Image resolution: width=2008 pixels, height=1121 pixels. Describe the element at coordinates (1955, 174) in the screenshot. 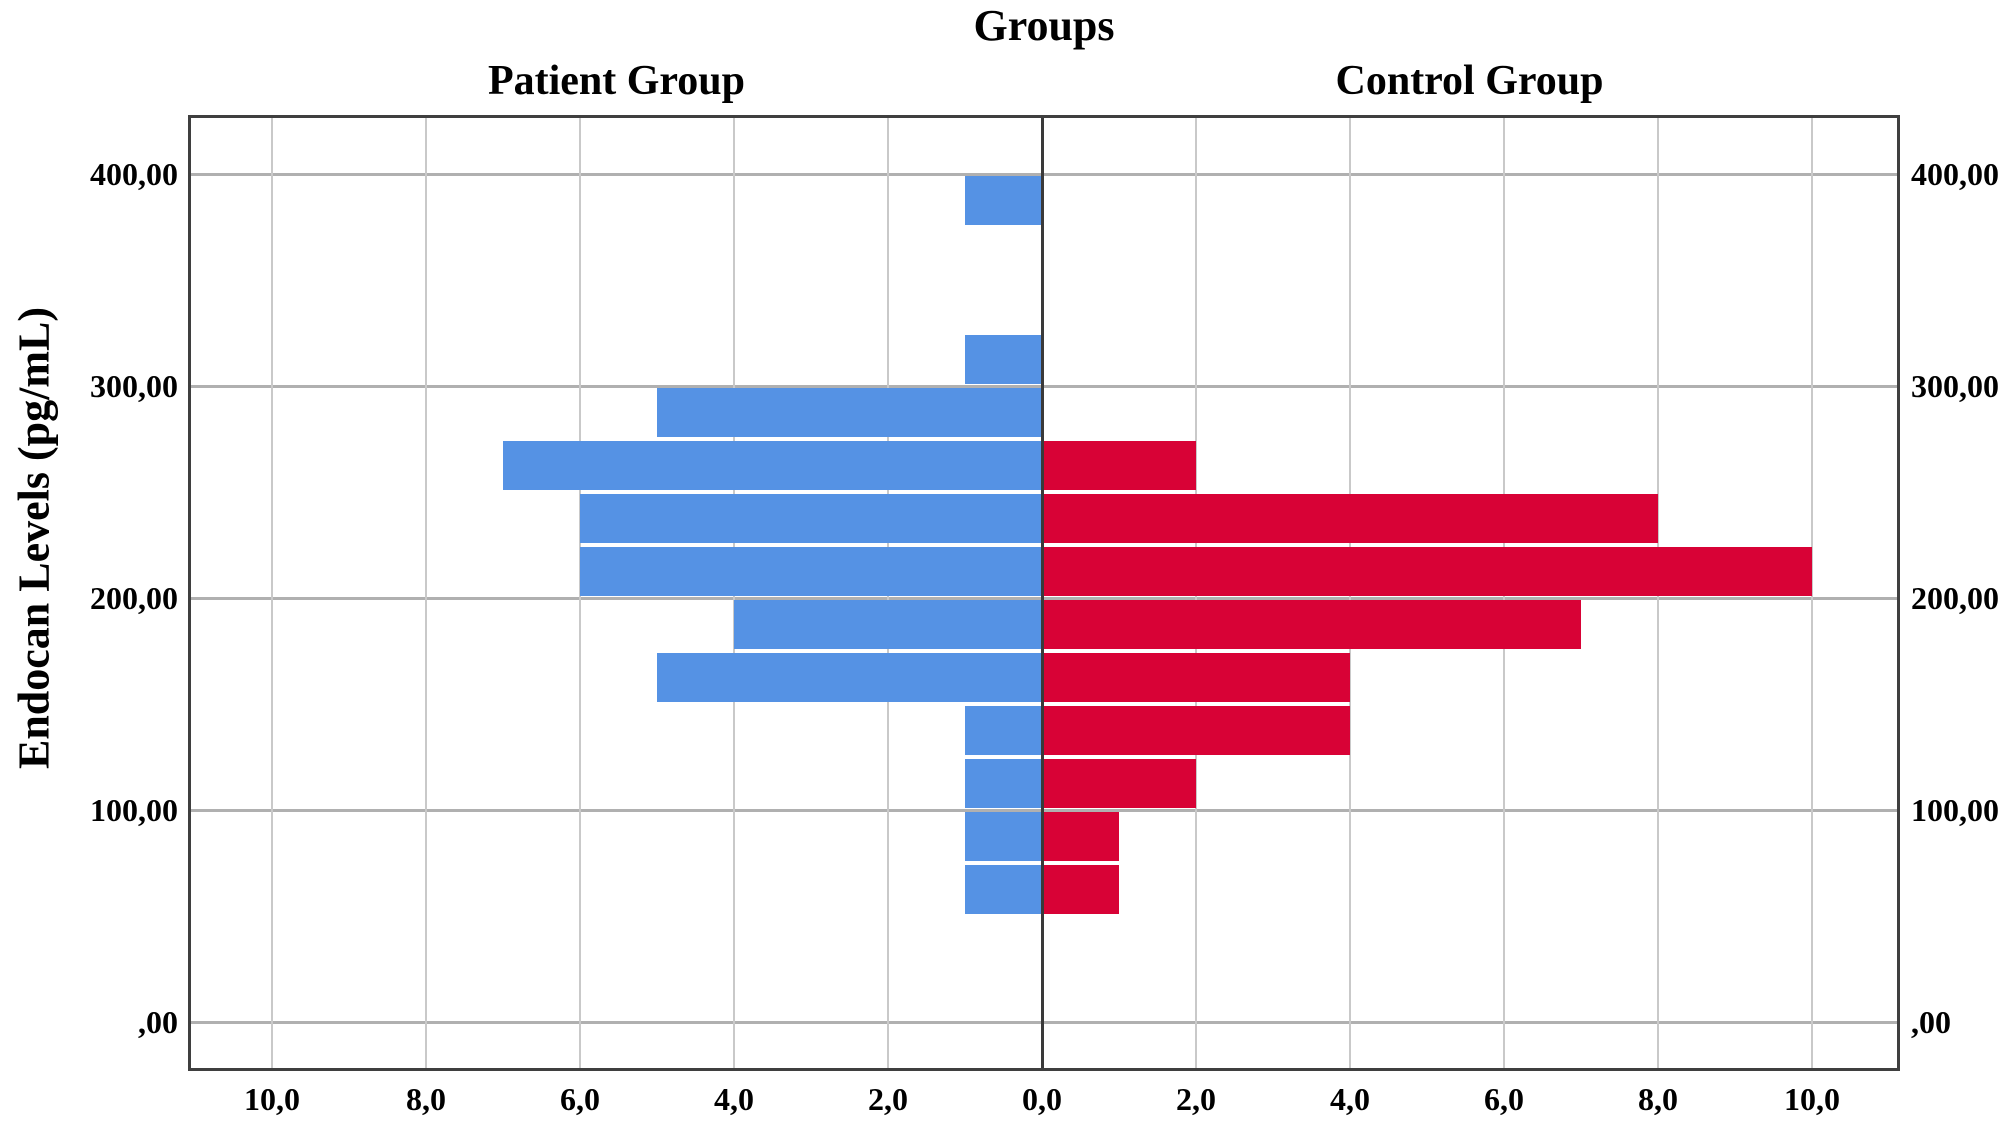

I see `y-tick-label-right-400: 400,00` at that location.